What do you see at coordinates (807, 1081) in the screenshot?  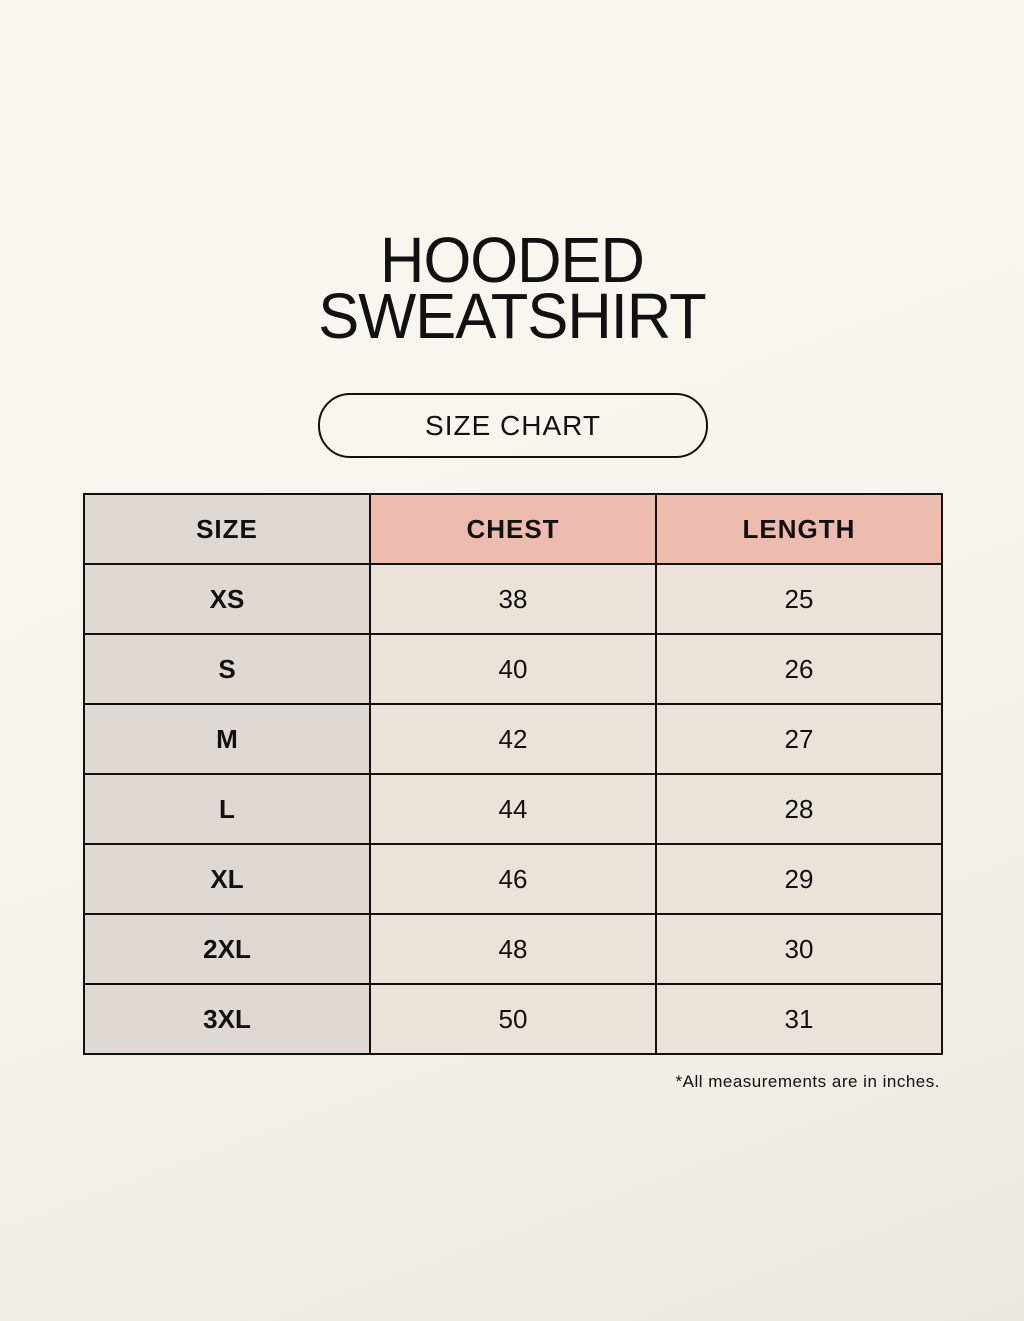 I see `measurement-note: *All measurements are in inches.` at bounding box center [807, 1081].